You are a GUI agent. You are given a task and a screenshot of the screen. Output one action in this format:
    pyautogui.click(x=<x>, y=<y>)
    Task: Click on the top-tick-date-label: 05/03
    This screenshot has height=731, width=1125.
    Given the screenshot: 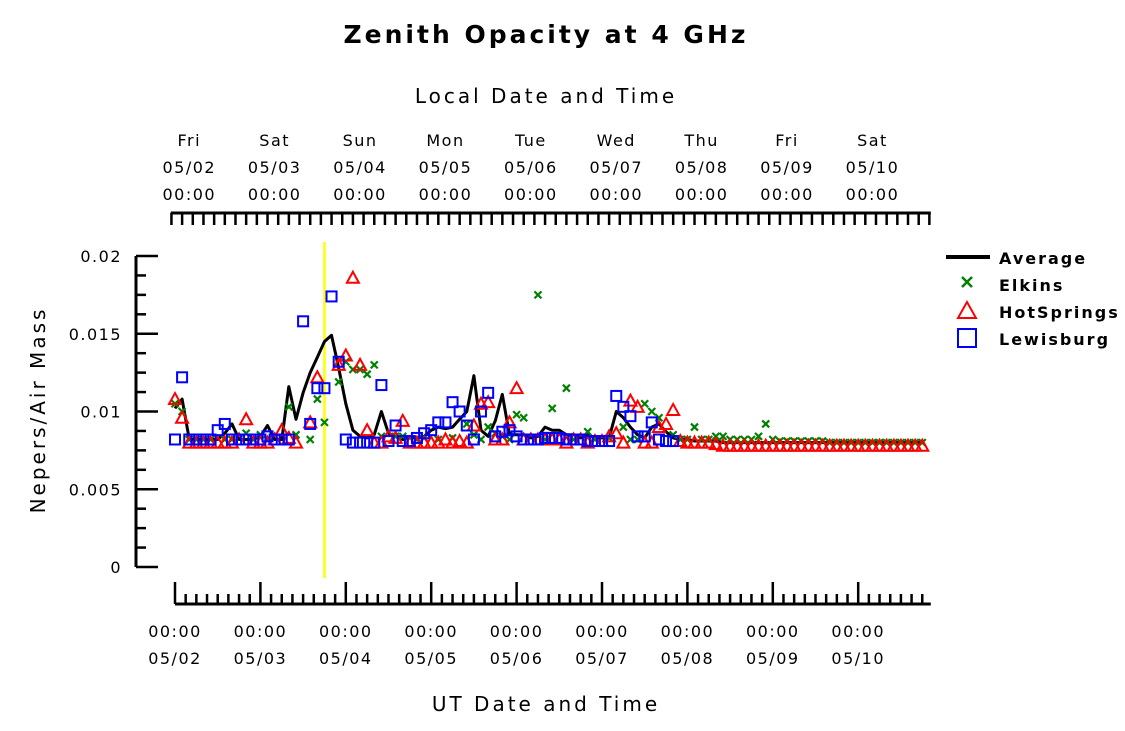 What is the action you would take?
    pyautogui.click(x=275, y=167)
    